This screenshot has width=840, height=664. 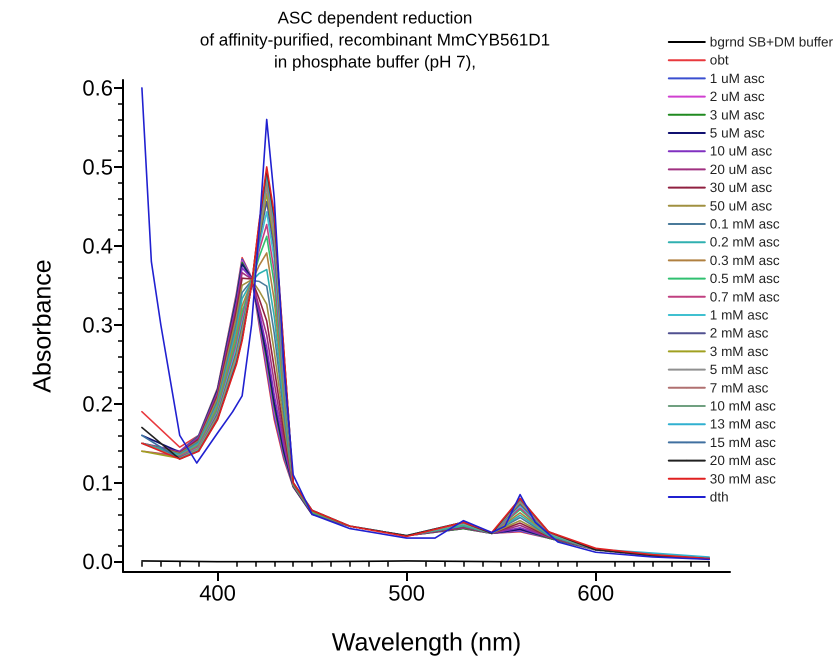 What do you see at coordinates (741, 169) in the screenshot?
I see `legend-label: 20 uM asc` at bounding box center [741, 169].